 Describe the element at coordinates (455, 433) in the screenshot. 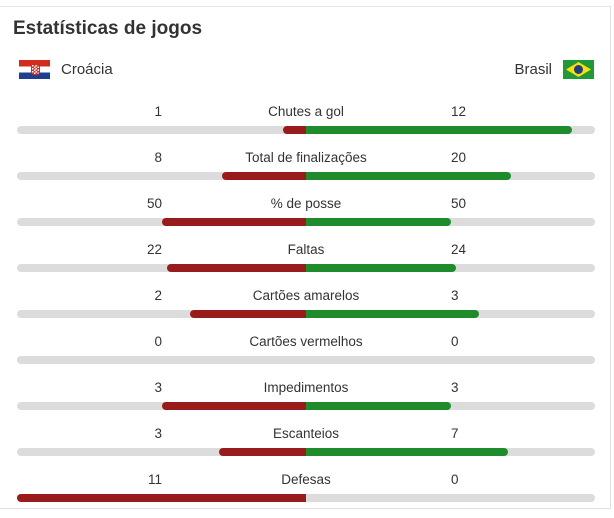

I see `away-value: 7` at that location.